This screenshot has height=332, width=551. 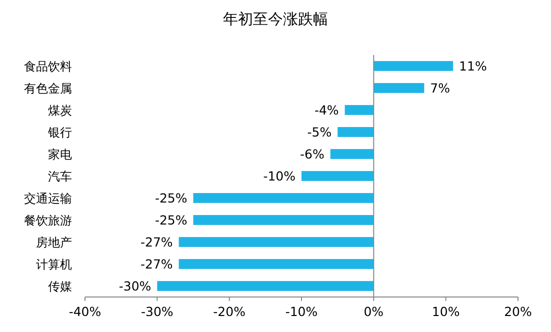 I want to click on y-tick-label: 计算机, so click(x=54, y=265).